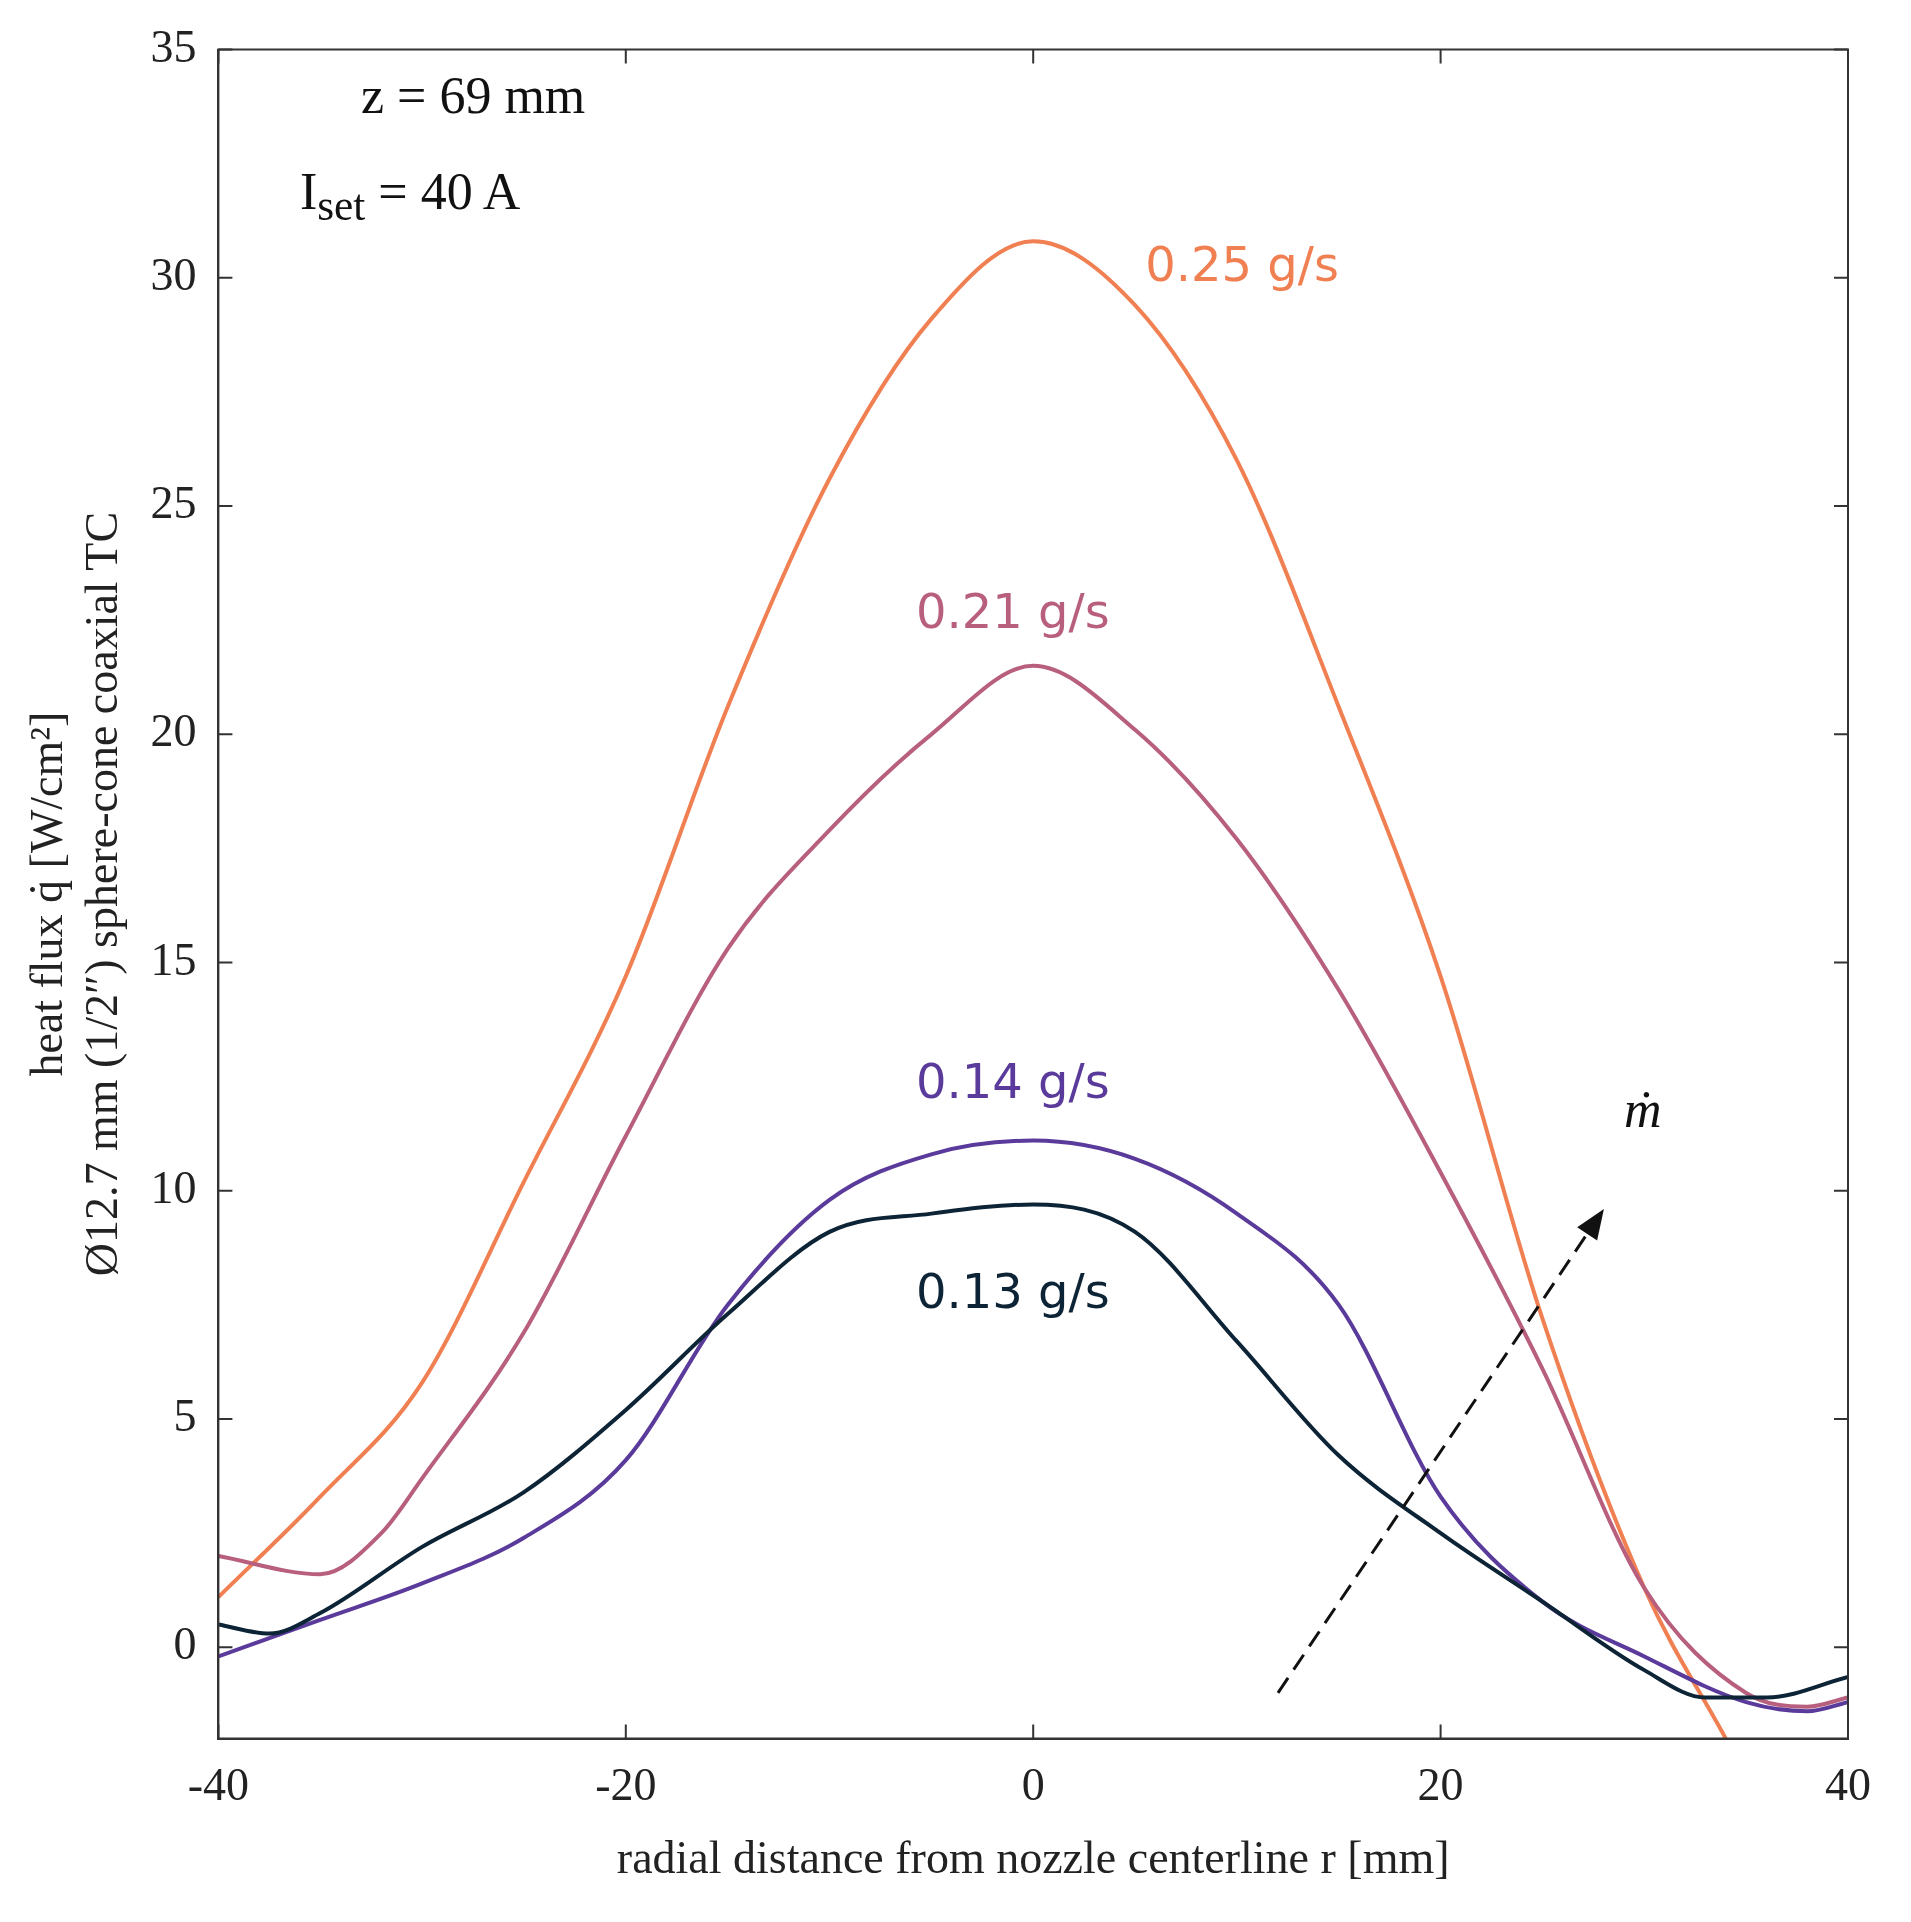 The width and height of the screenshot is (1911, 1922). What do you see at coordinates (173, 46) in the screenshot?
I see `y-tick-label: 35` at bounding box center [173, 46].